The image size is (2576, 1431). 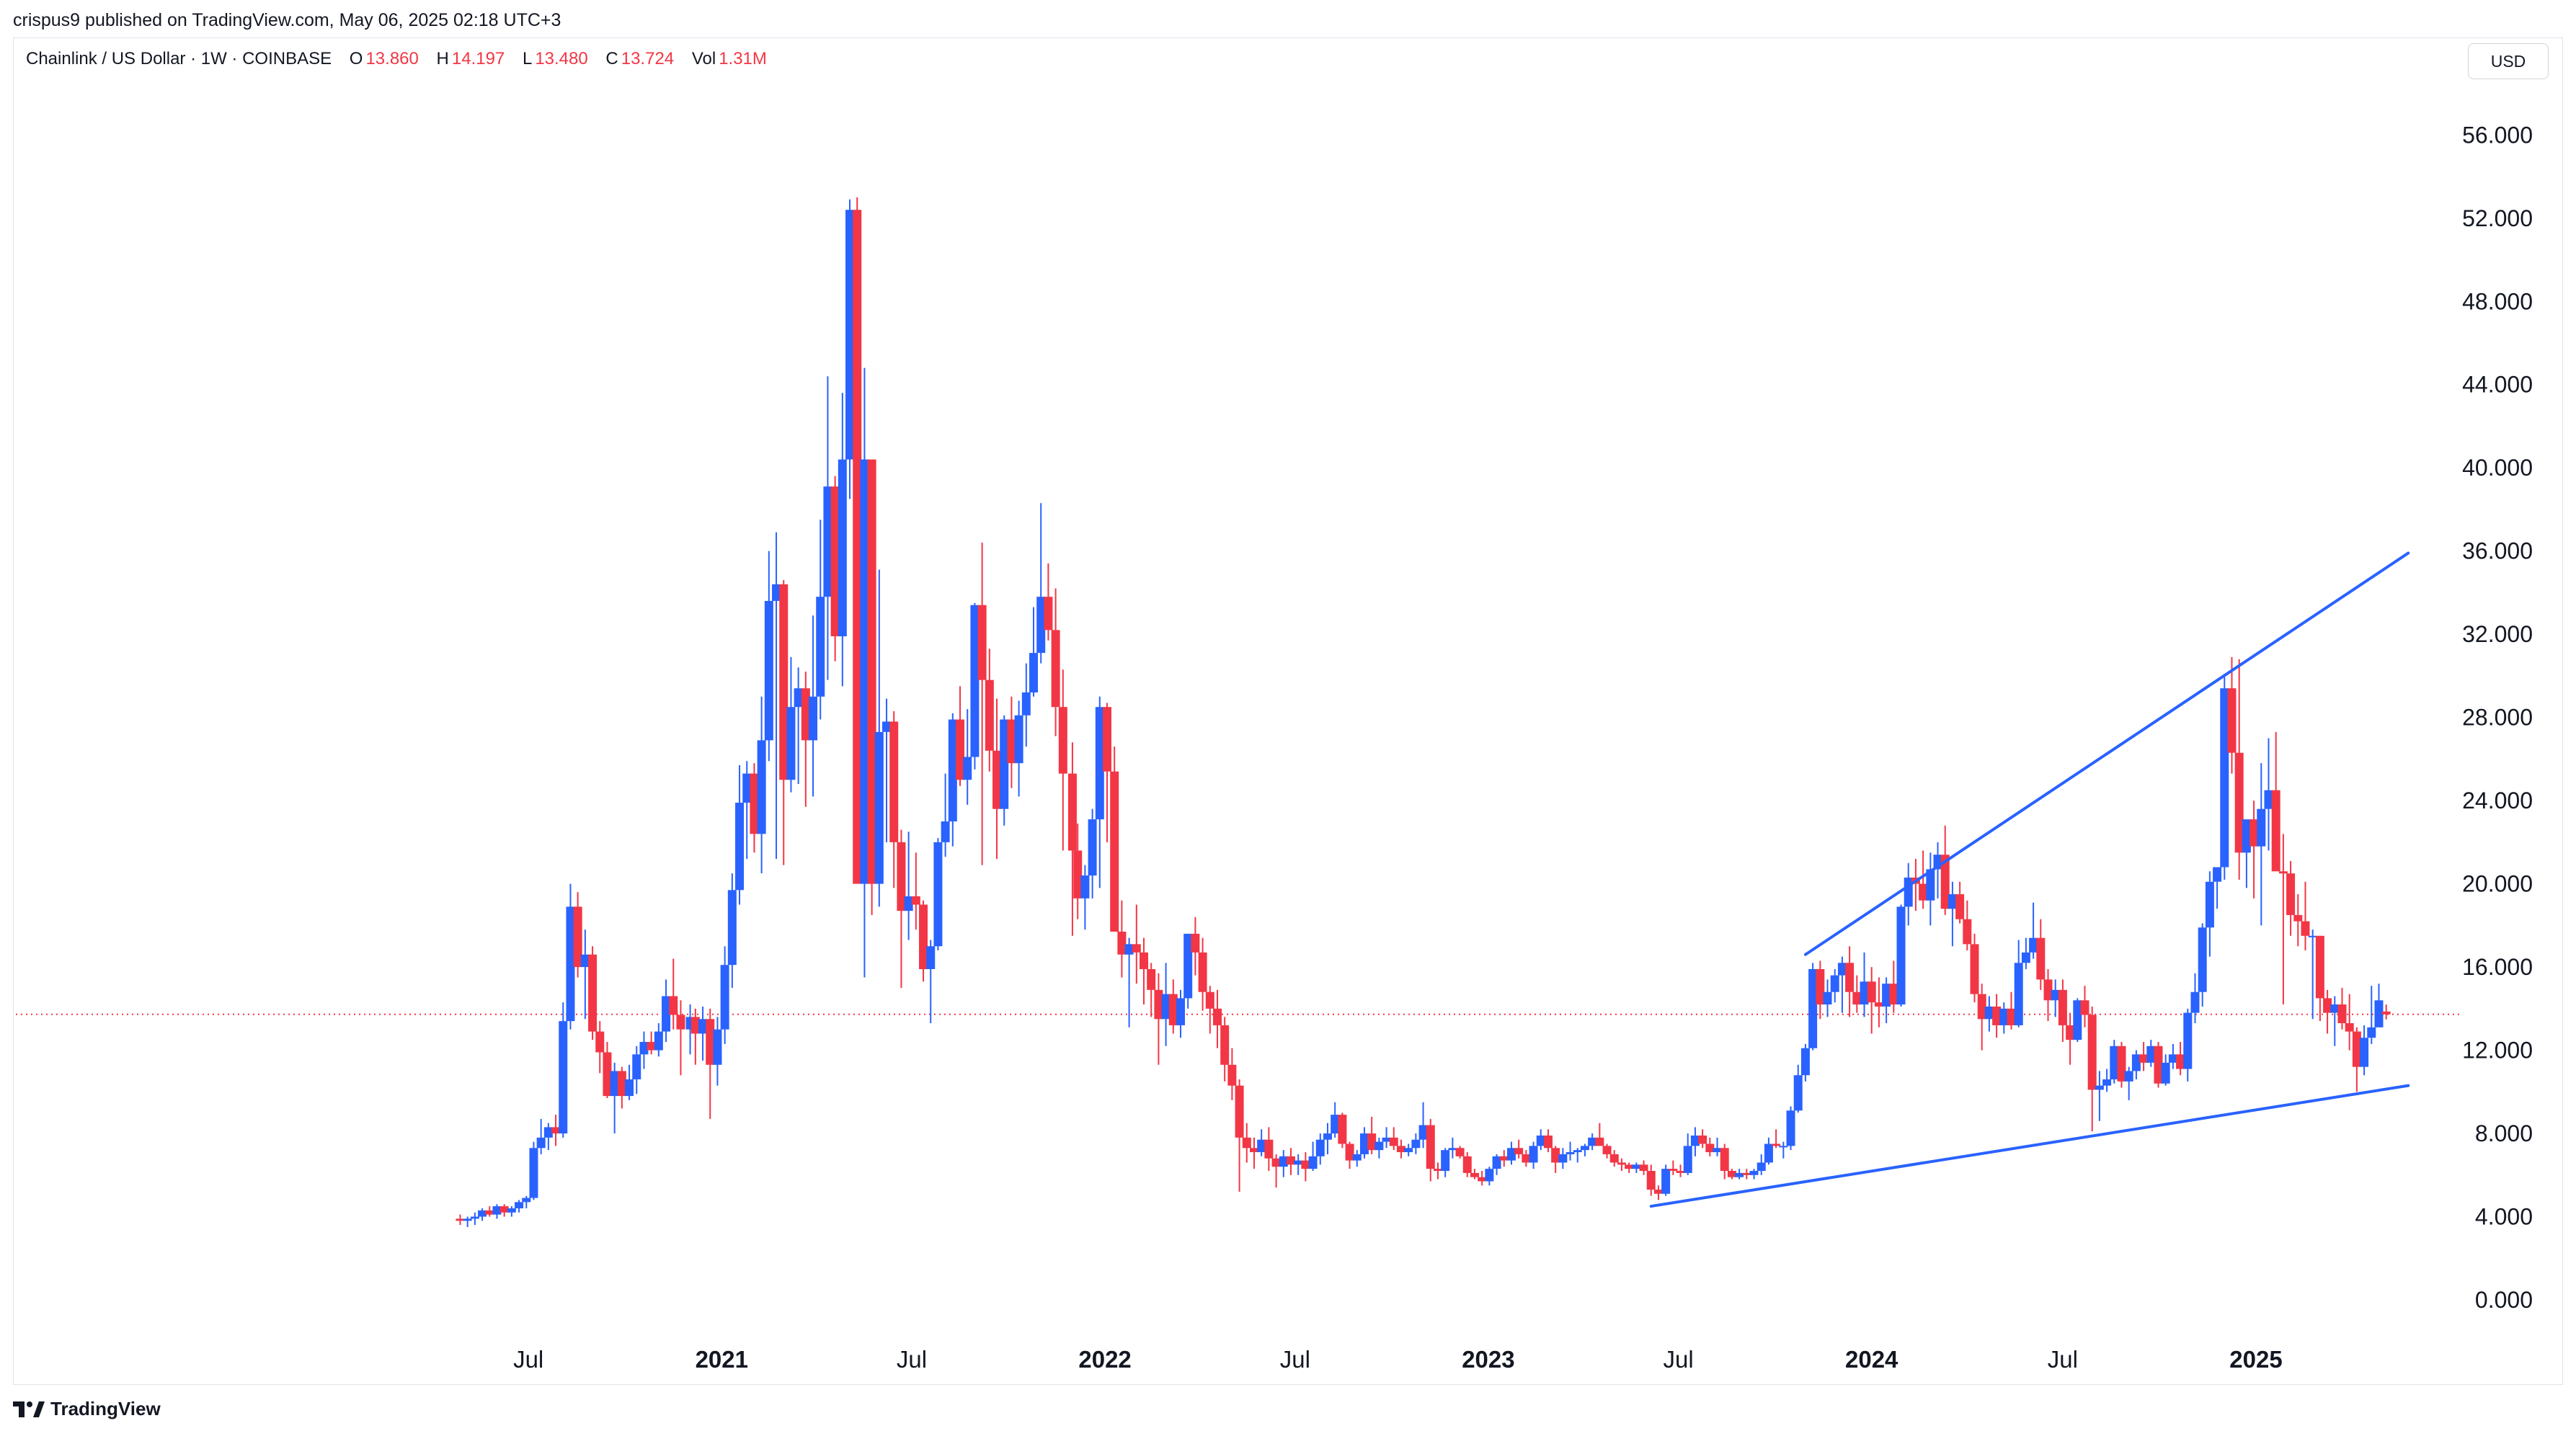 What do you see at coordinates (2029, 1146) in the screenshot?
I see `trendline-lower` at bounding box center [2029, 1146].